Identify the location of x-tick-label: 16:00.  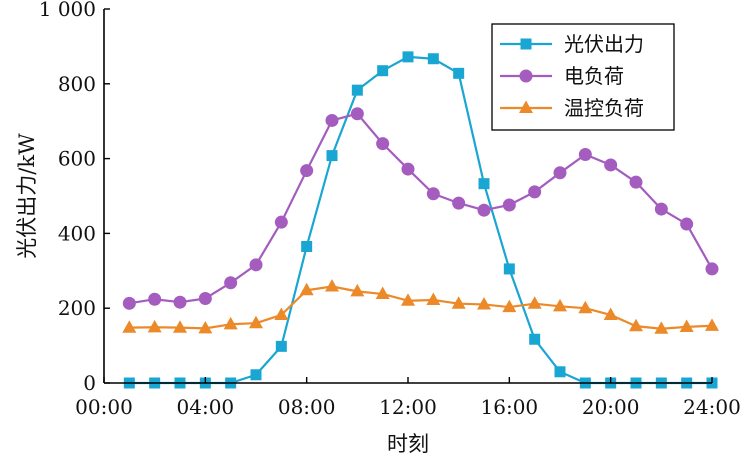
(510, 407).